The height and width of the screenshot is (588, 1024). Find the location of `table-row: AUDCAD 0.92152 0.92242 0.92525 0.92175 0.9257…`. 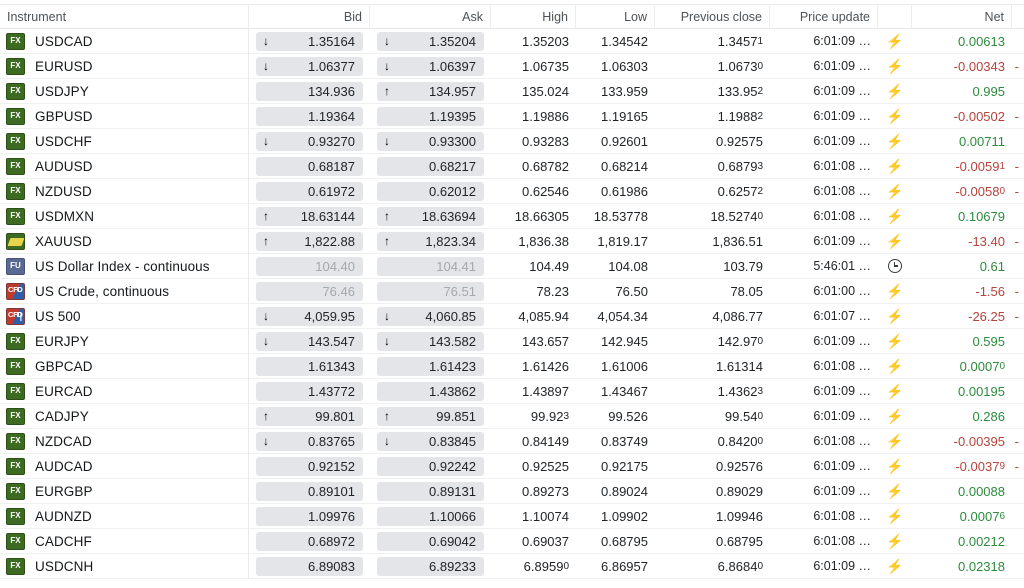

table-row: AUDCAD 0.92152 0.92242 0.92525 0.92175 0.9257… is located at coordinates (512, 466).